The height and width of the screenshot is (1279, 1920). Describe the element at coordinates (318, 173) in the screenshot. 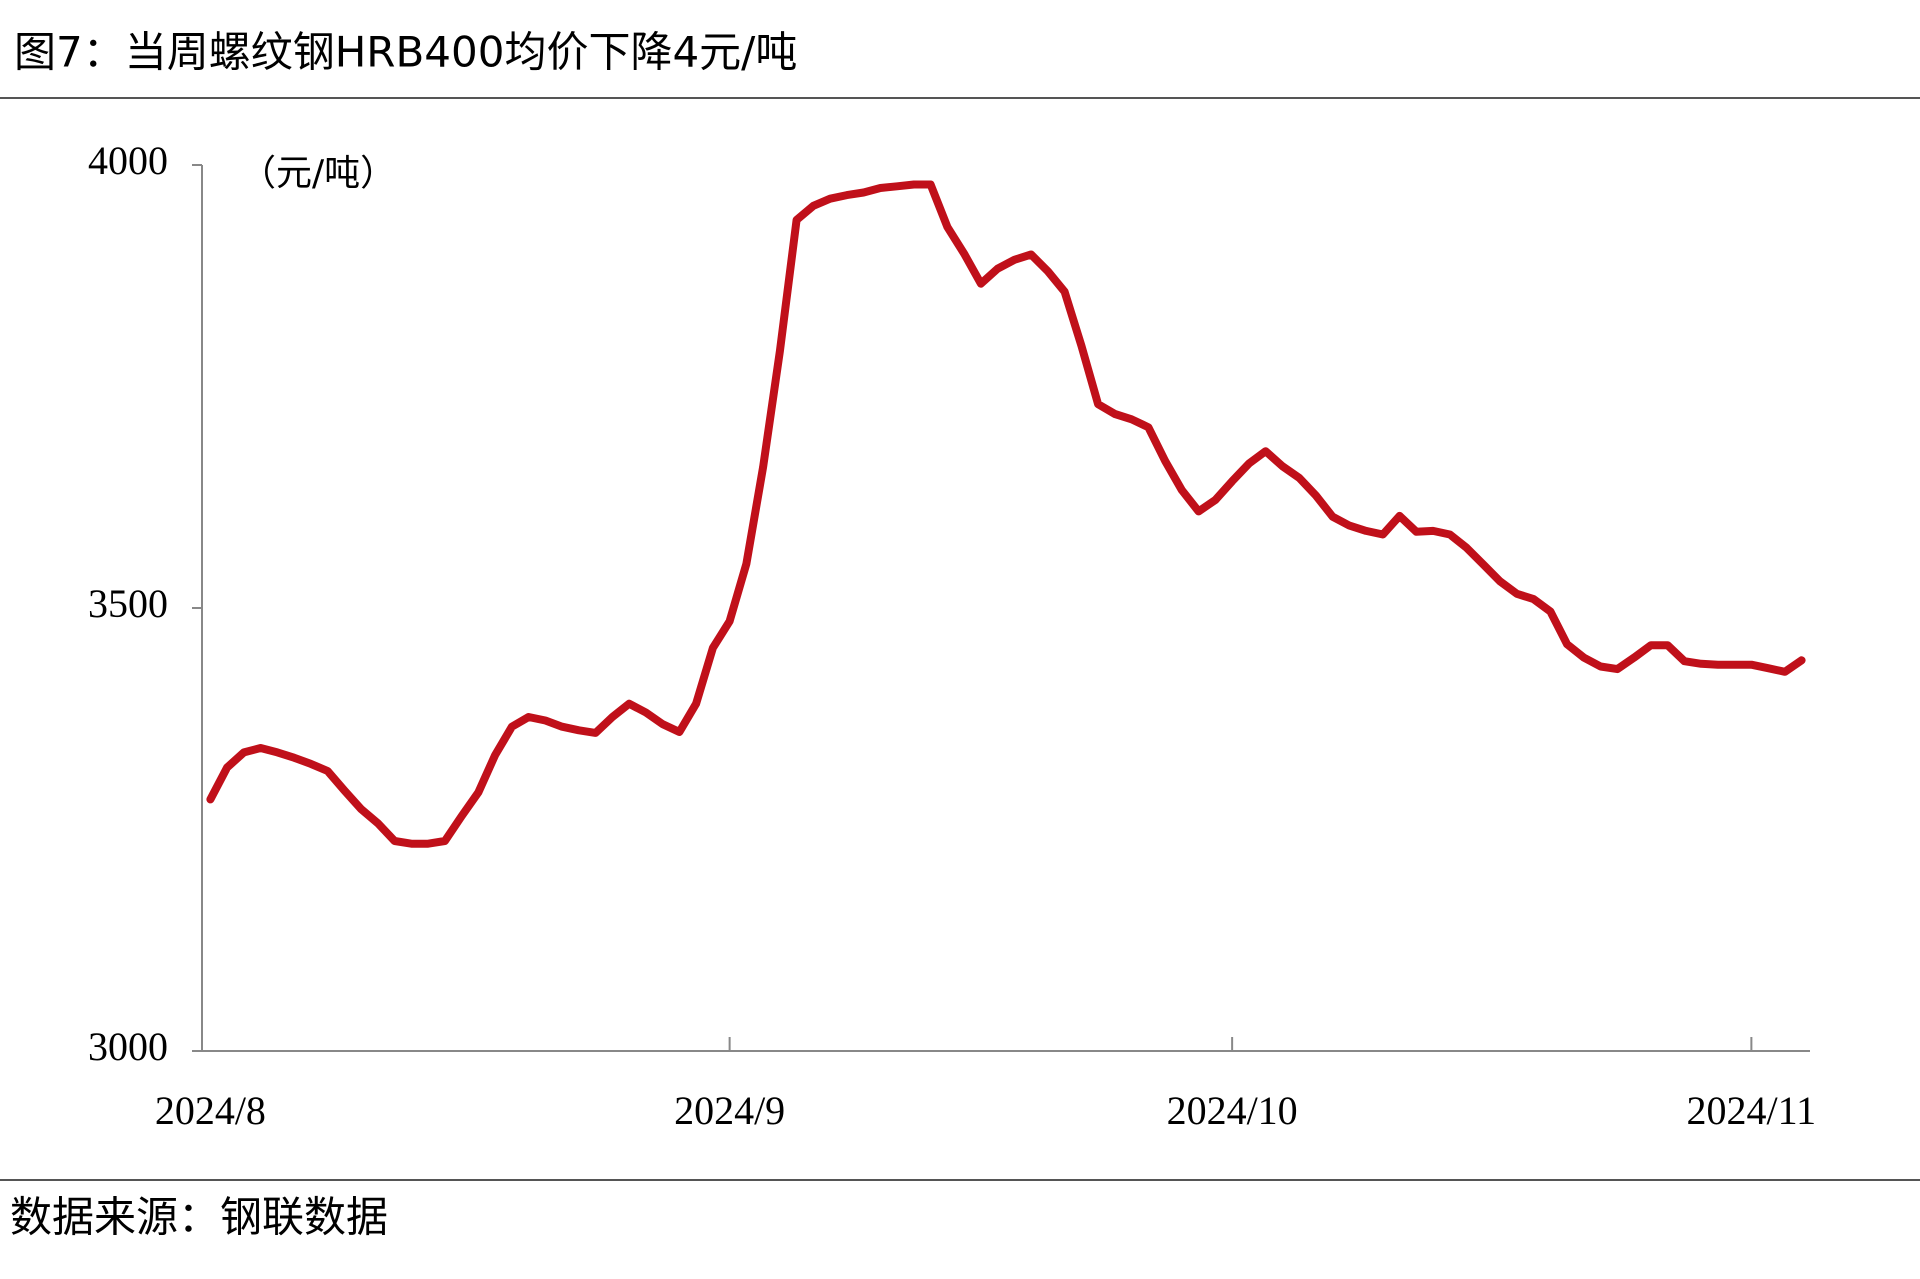

I see `y-axis-unit: （元/吨）` at that location.